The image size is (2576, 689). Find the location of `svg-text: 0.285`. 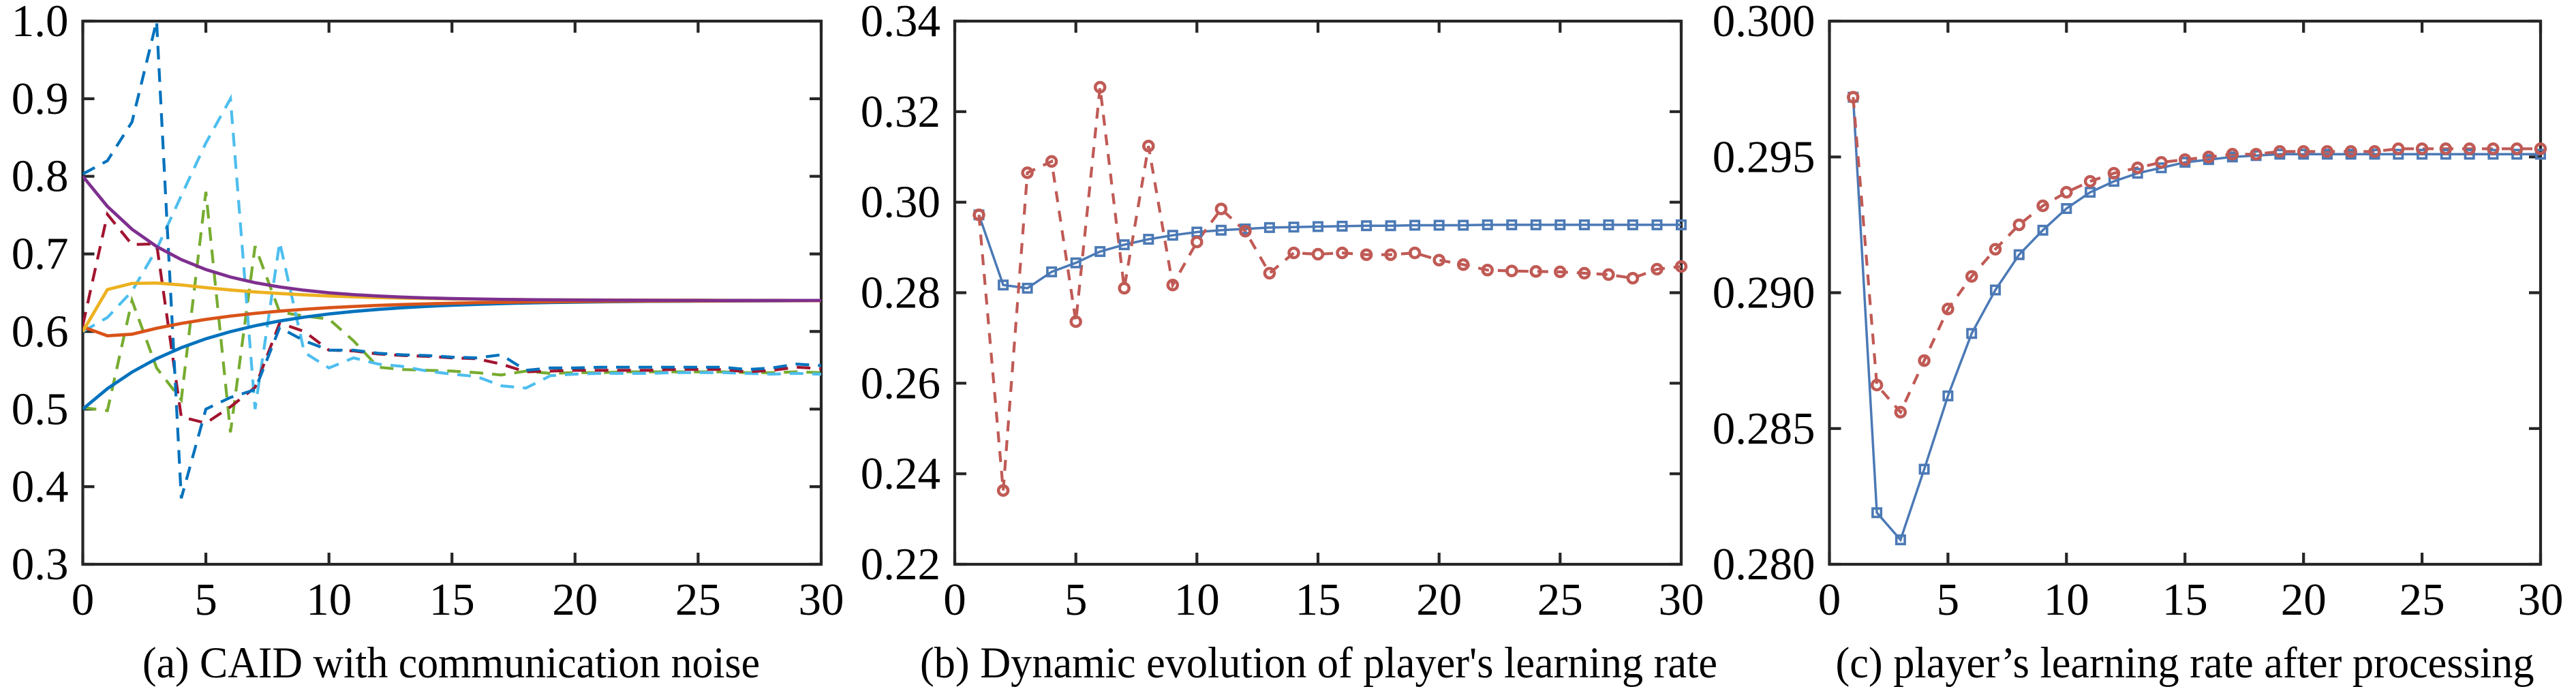

svg-text: 0.285 is located at coordinates (1764, 429).